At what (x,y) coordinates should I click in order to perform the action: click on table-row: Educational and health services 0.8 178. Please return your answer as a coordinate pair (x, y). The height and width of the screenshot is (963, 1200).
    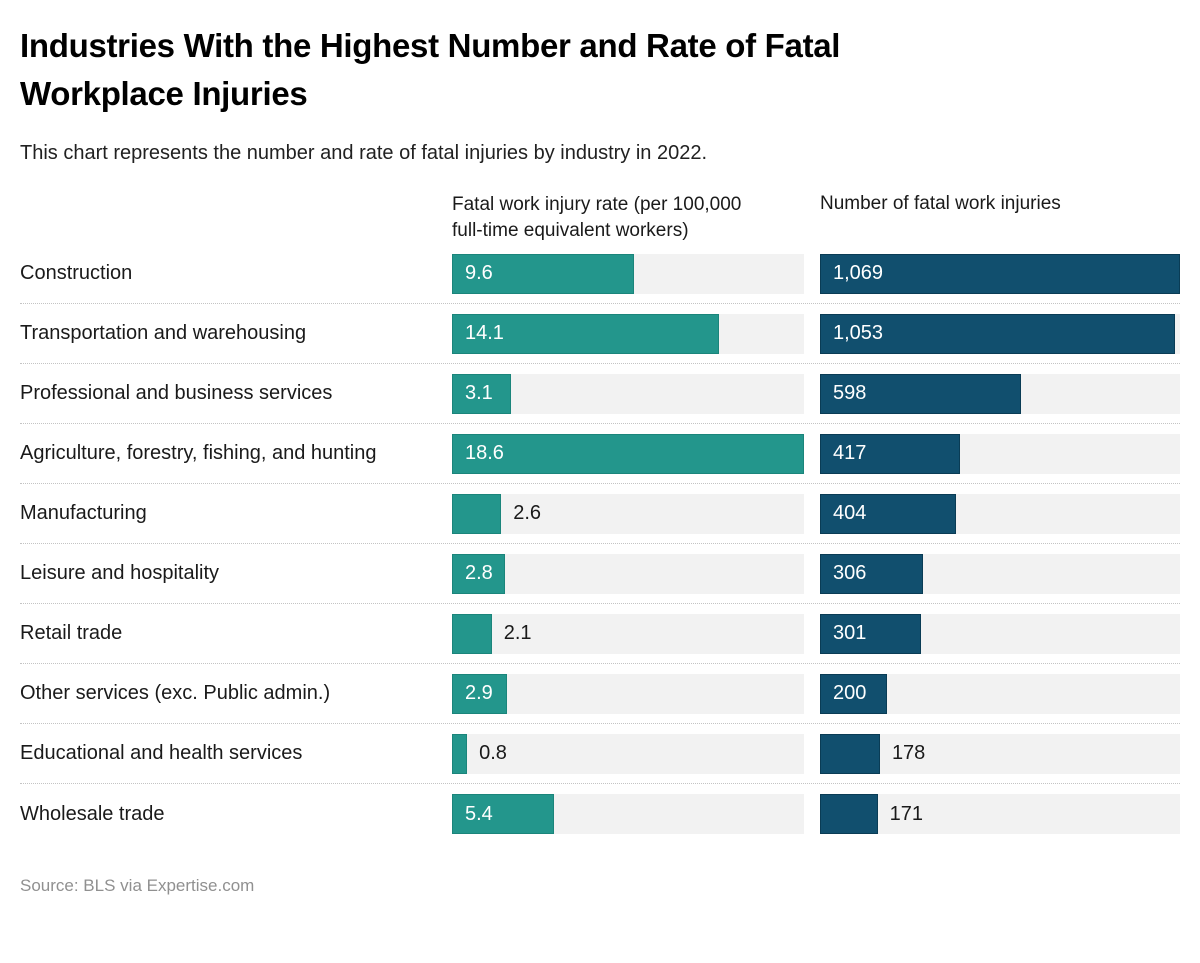
    Looking at the image, I should click on (600, 754).